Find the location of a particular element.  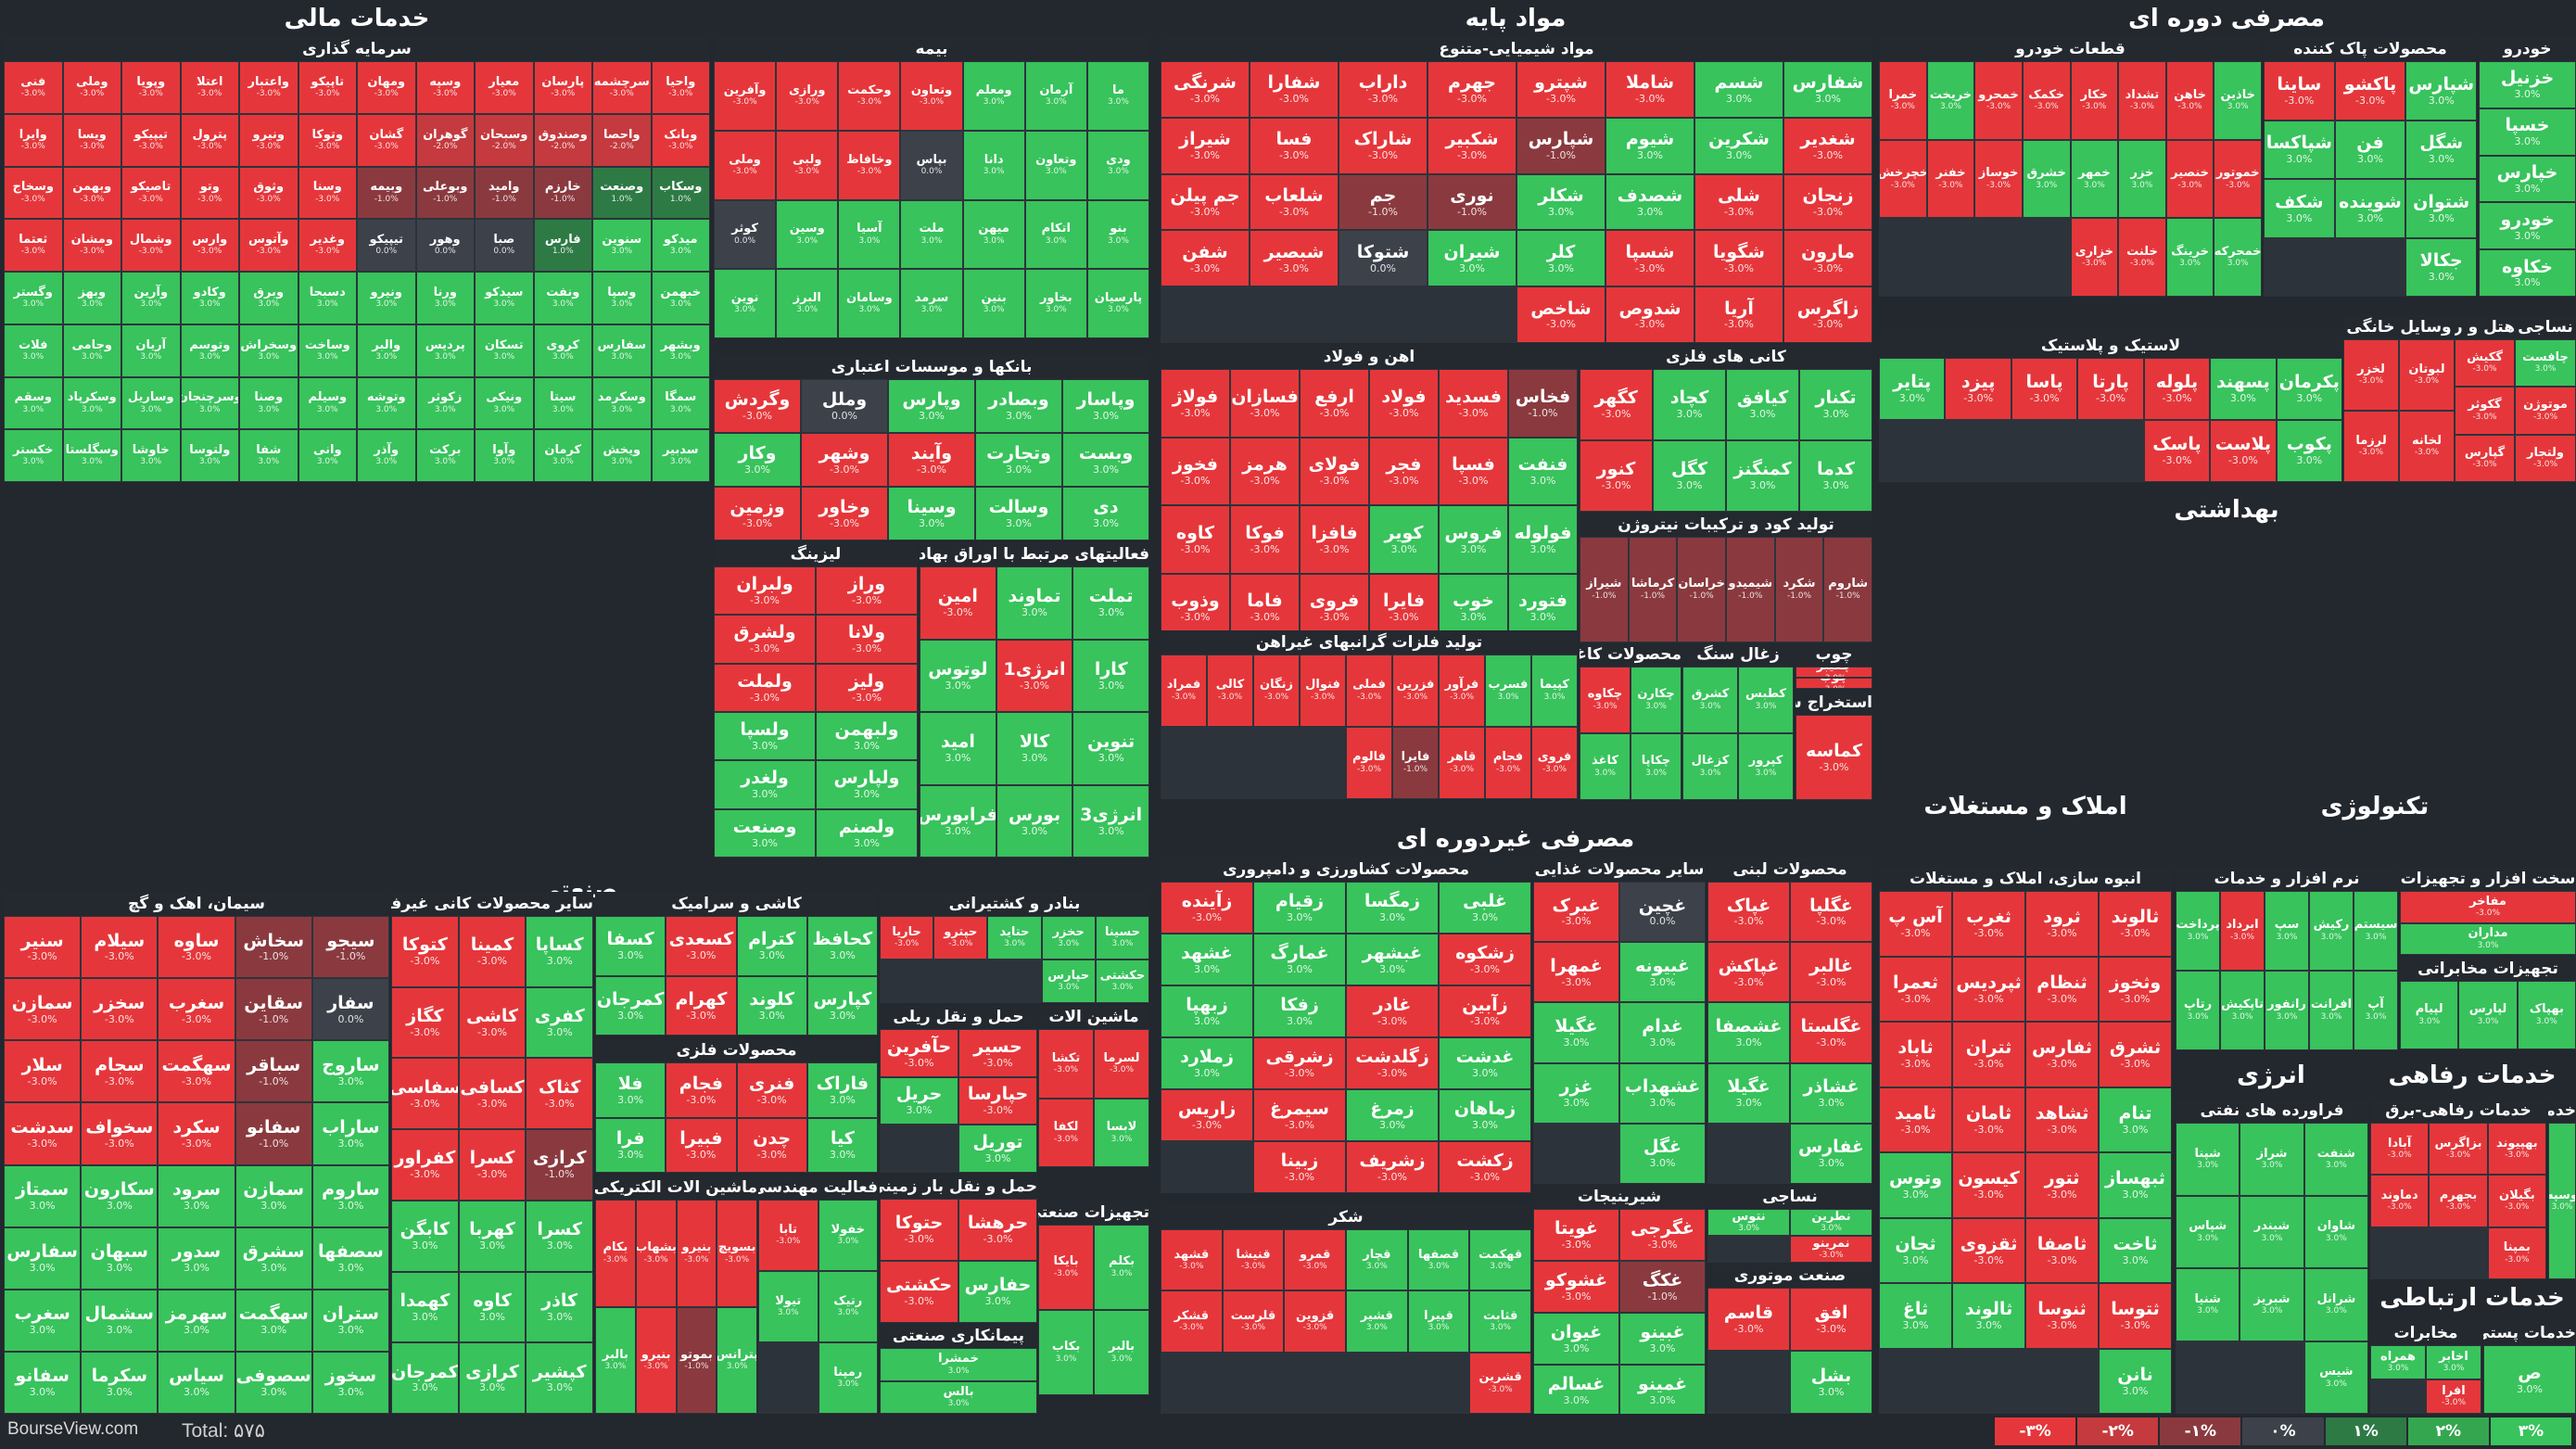

stock-tile: زکشت -3.0% is located at coordinates (1485, 1167).